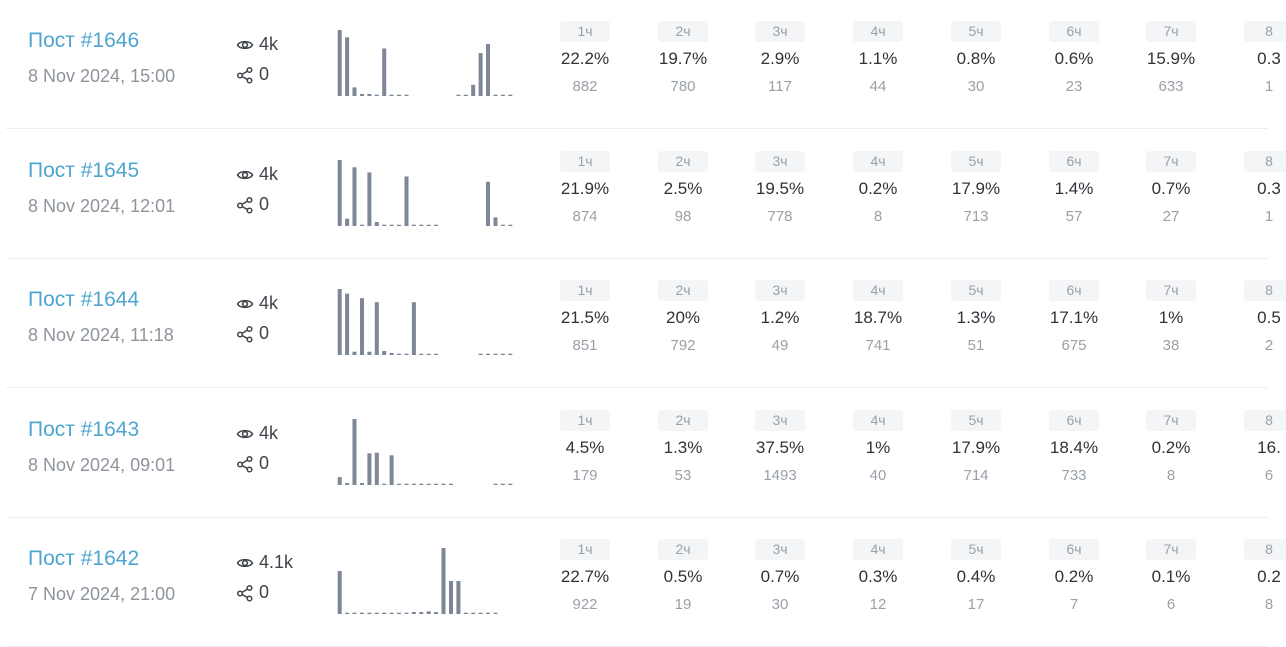 Image resolution: width=1286 pixels, height=647 pixels. I want to click on hour-view-count: 38, so click(1171, 345).